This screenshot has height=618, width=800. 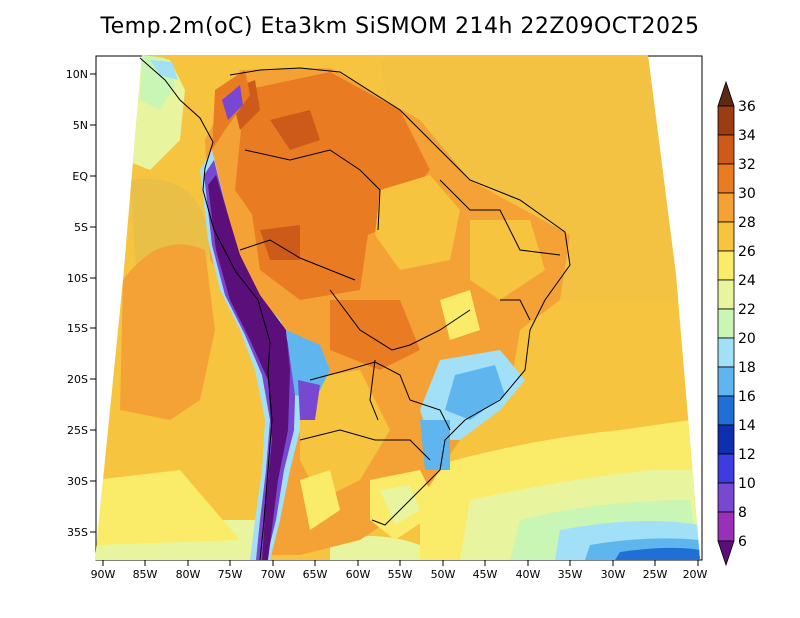 What do you see at coordinates (747, 426) in the screenshot?
I see `colorbar-label: 14` at bounding box center [747, 426].